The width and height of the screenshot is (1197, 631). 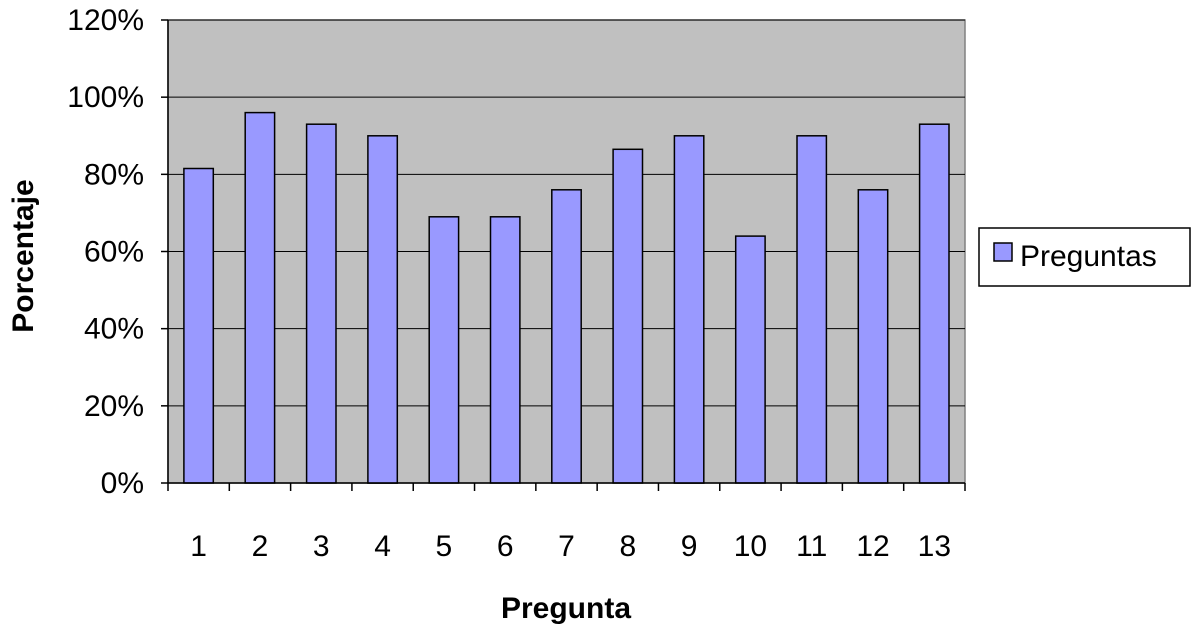 I want to click on x-tick-label: 8, so click(x=627, y=546).